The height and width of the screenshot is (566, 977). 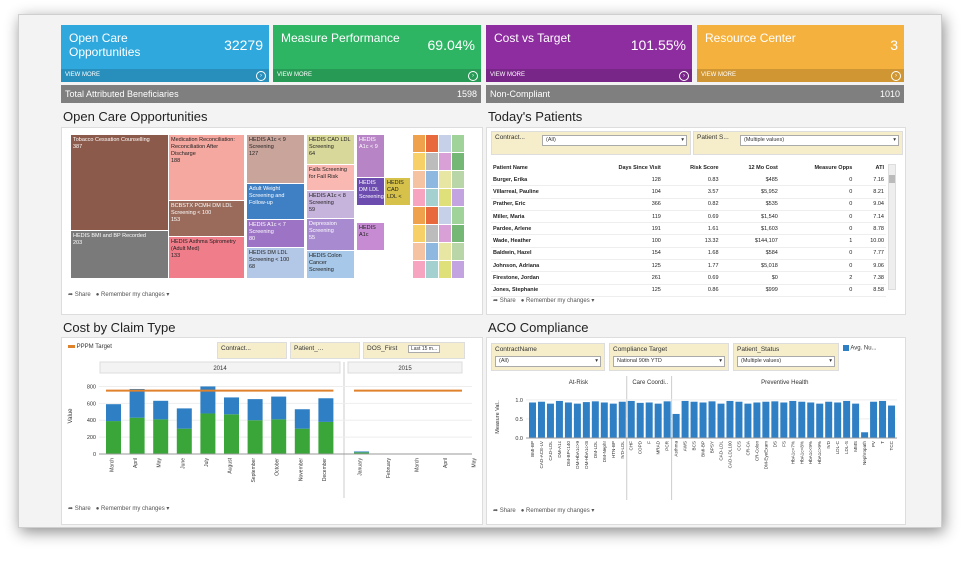 I want to click on scrollbar-thumb, so click(x=892, y=179).